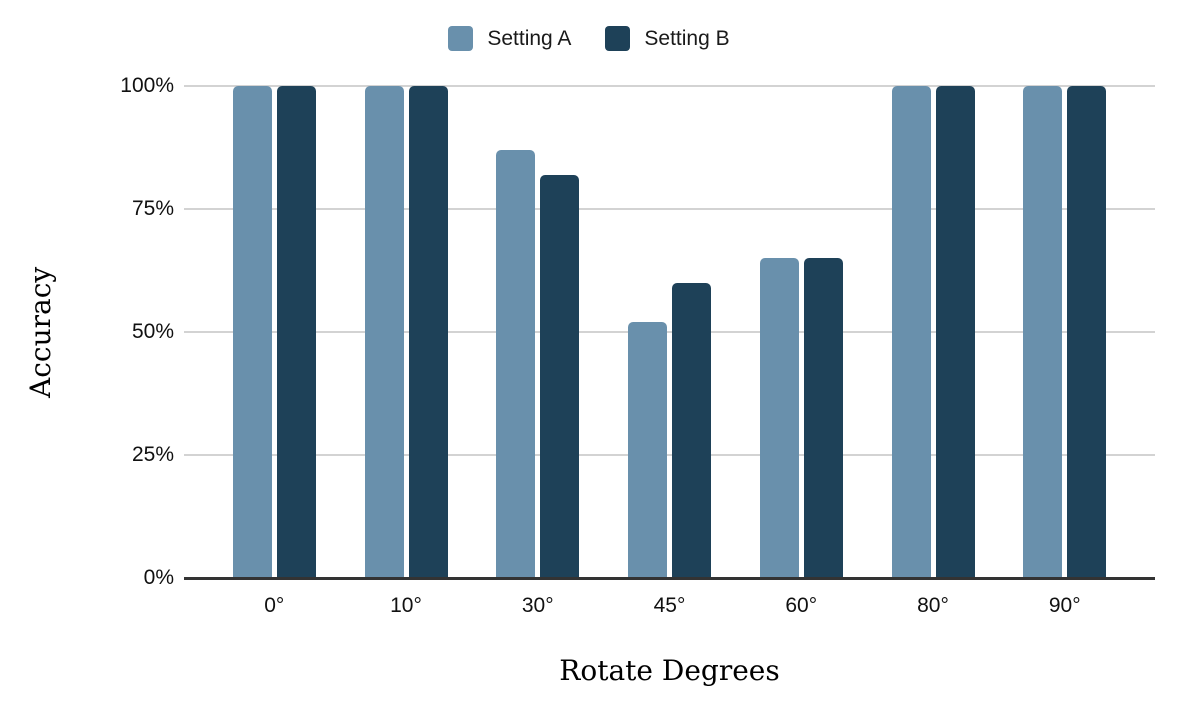  I want to click on bar-setting-a-45°, so click(647, 450).